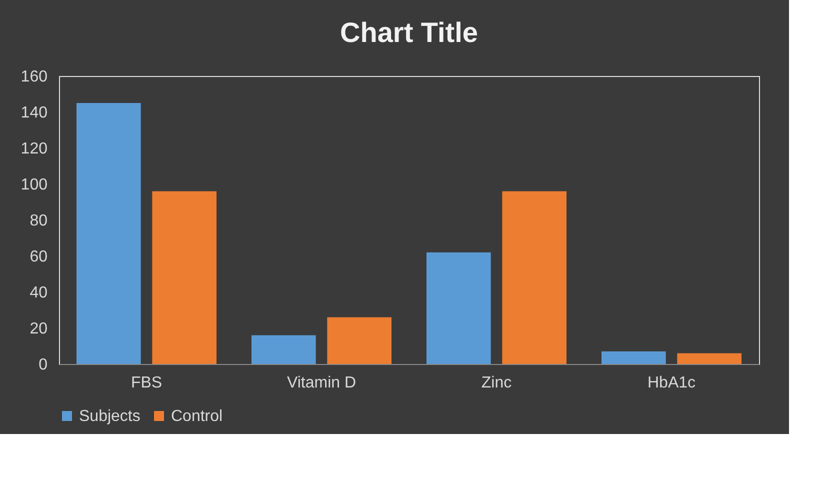 Image resolution: width=833 pixels, height=481 pixels. Describe the element at coordinates (43, 365) in the screenshot. I see `y-tick-label: 0` at that location.